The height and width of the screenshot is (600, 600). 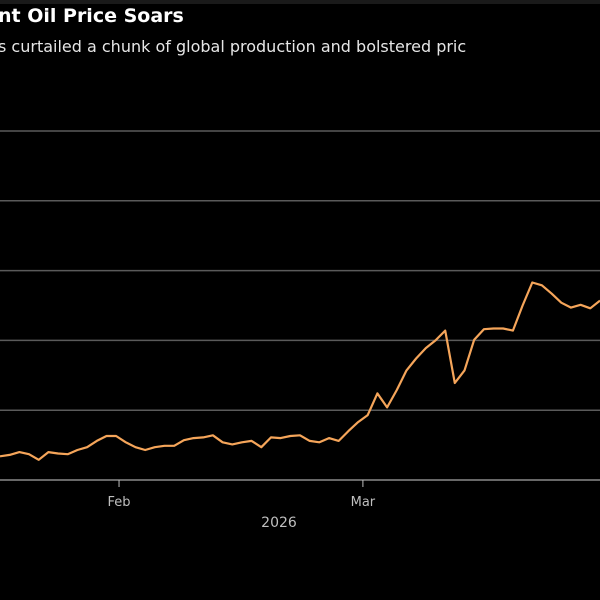 What do you see at coordinates (242, 495) in the screenshot?
I see `x-axis: Feb Mar` at bounding box center [242, 495].